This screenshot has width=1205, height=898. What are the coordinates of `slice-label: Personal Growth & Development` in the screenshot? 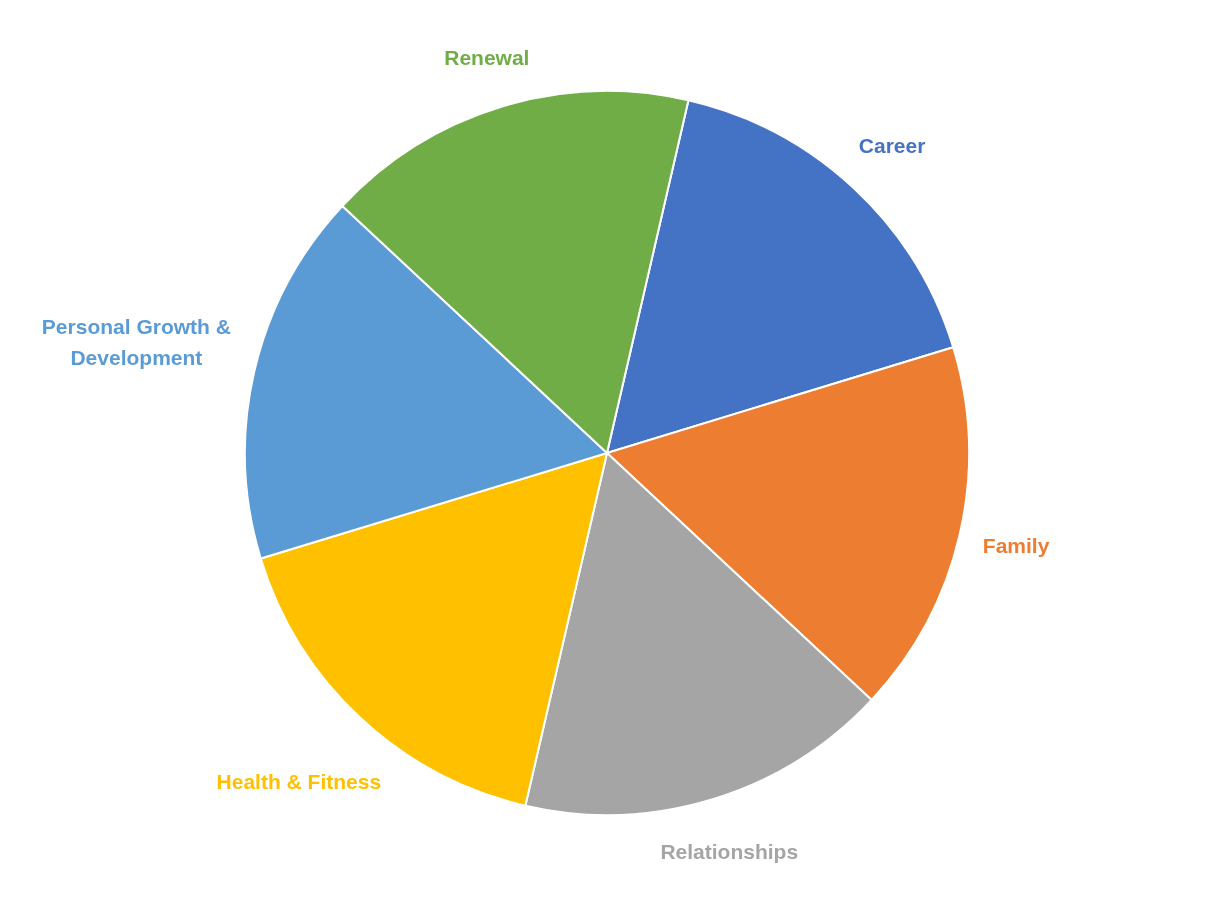 It's located at (136, 342).